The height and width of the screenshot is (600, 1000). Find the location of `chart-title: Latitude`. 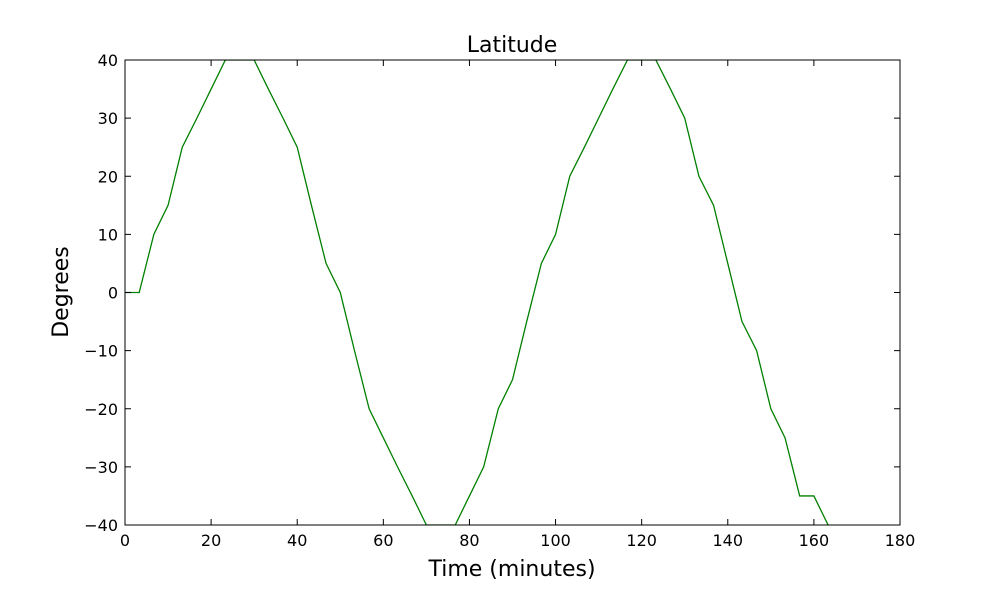

chart-title: Latitude is located at coordinates (512, 45).